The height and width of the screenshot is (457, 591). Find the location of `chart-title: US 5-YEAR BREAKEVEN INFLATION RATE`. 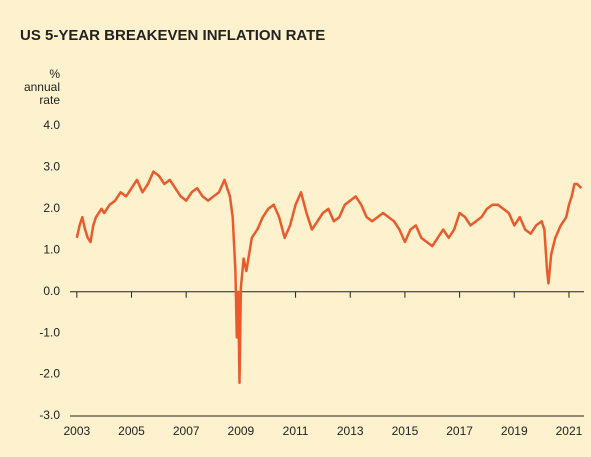

chart-title: US 5-YEAR BREAKEVEN INFLATION RATE is located at coordinates (172, 35).